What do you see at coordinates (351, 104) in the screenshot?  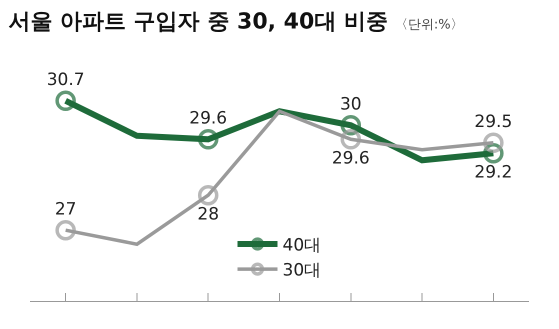 I see `data-label: 30` at bounding box center [351, 104].